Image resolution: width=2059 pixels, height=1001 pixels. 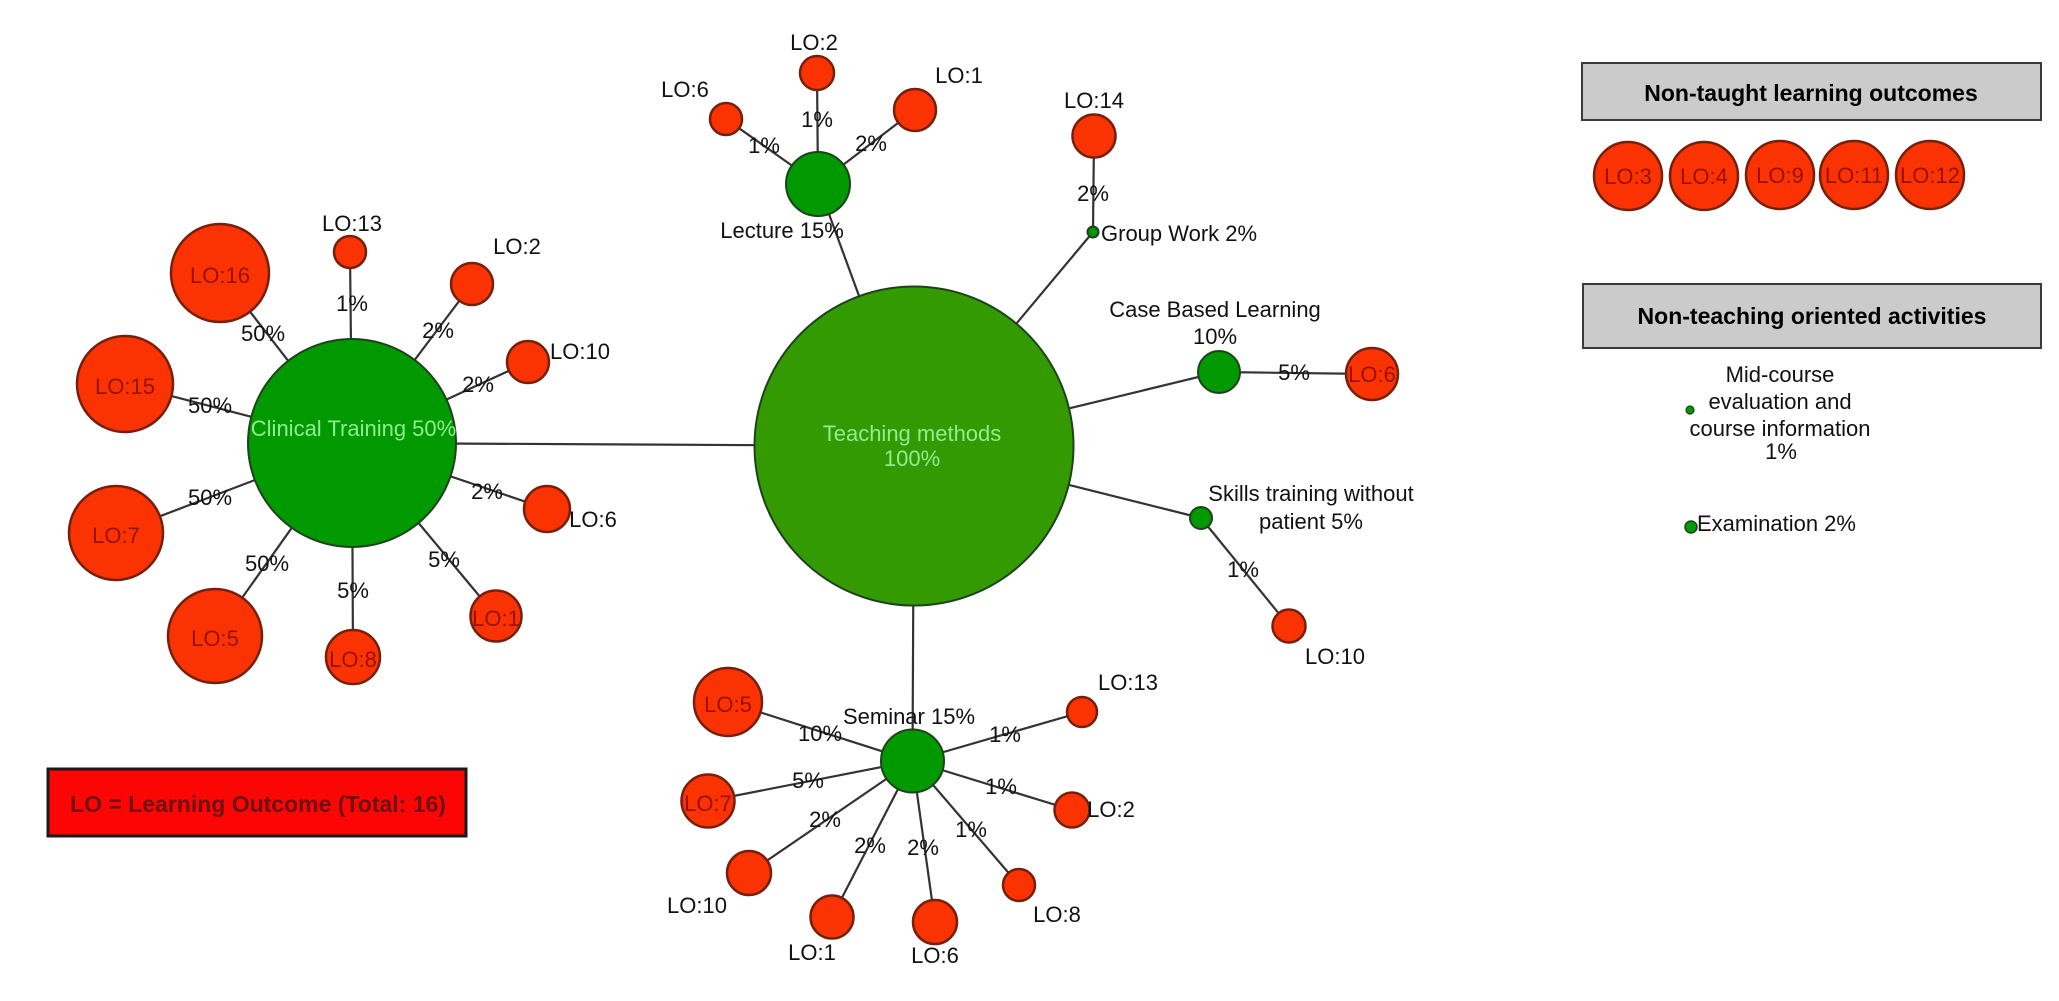 I want to click on svg-text: Examination 2%, so click(x=1776, y=523).